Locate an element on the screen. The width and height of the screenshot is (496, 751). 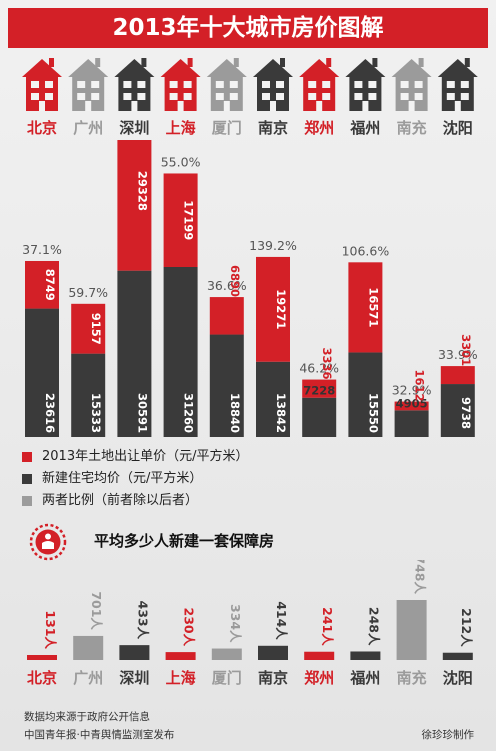
ratio-label: 37.1% is located at coordinates (42, 249).